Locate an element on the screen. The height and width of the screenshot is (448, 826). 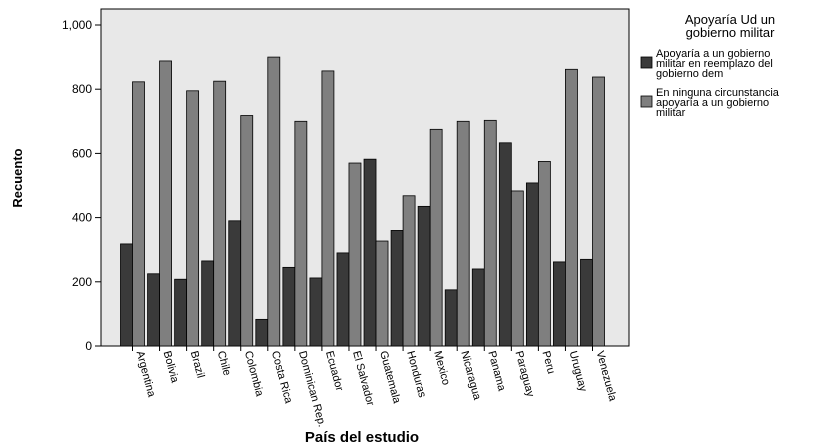
x-tick-label: Costa Rica is located at coordinates (282, 378).